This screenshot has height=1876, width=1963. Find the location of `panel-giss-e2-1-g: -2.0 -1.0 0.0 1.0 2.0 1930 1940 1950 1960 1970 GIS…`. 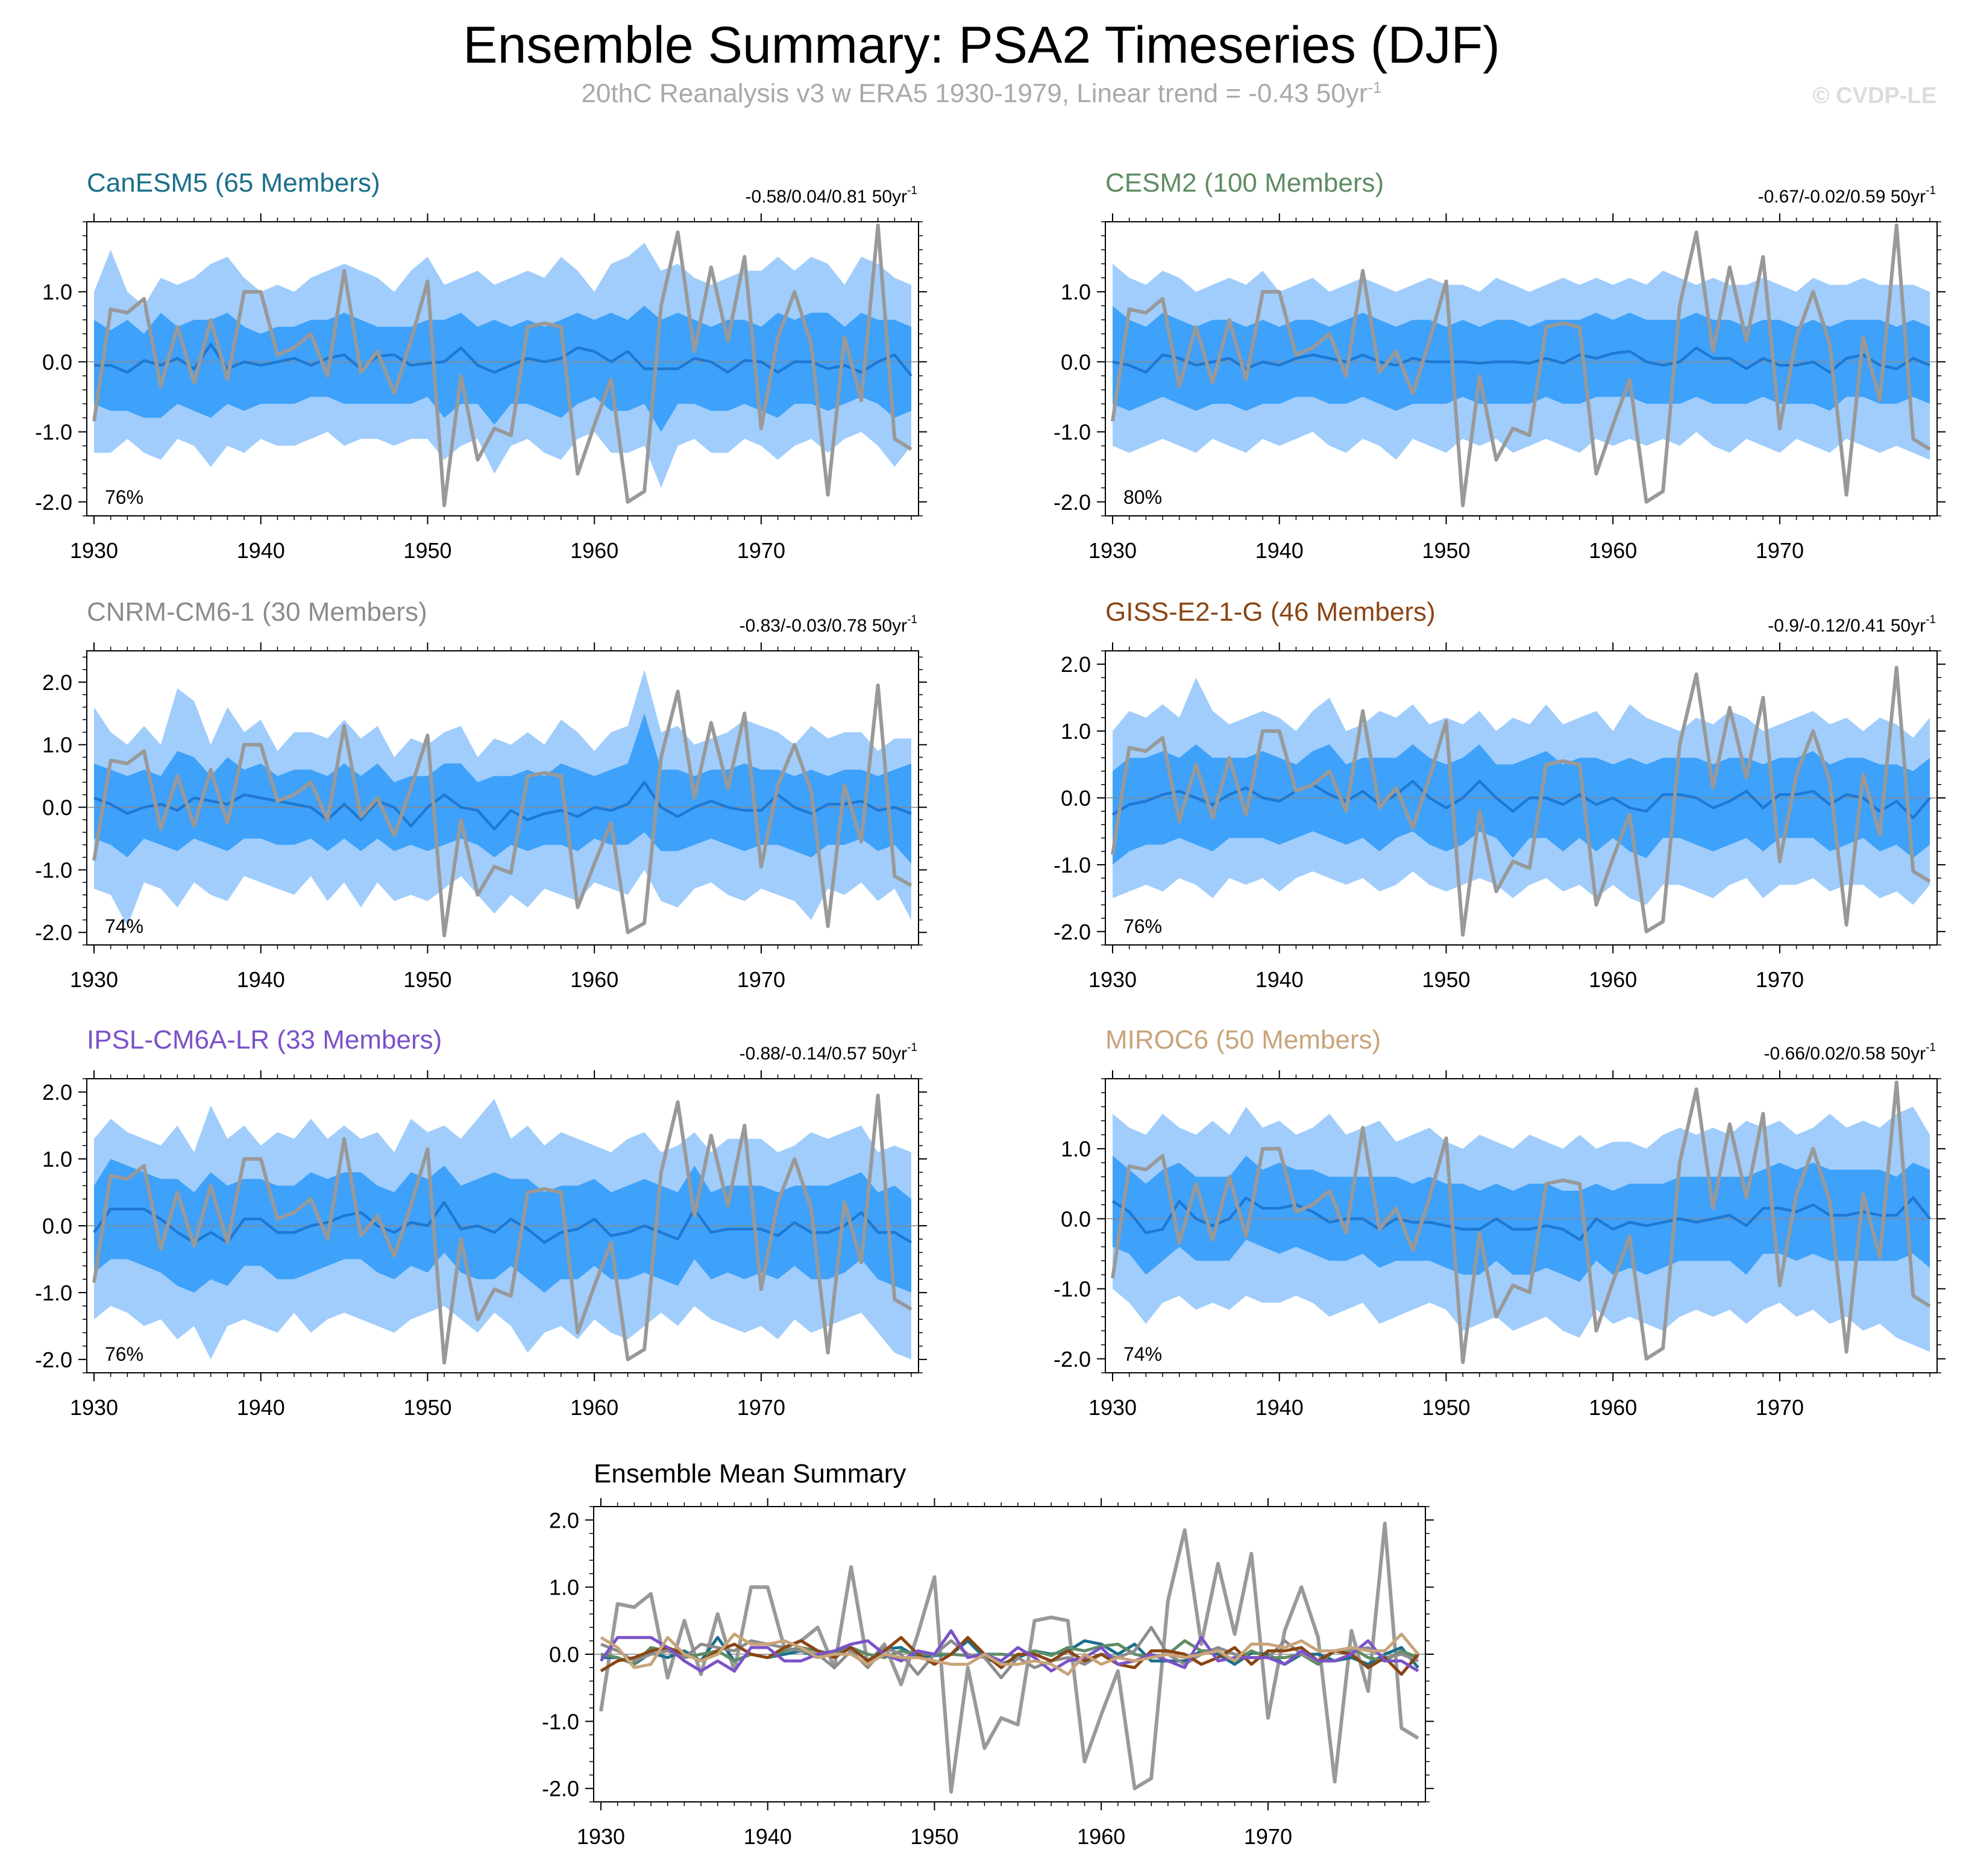

panel-giss-e2-1-g: -2.0 -1.0 0.0 1.0 2.0 1930 1940 1950 1960 1970 GIS… is located at coordinates (1500, 794).